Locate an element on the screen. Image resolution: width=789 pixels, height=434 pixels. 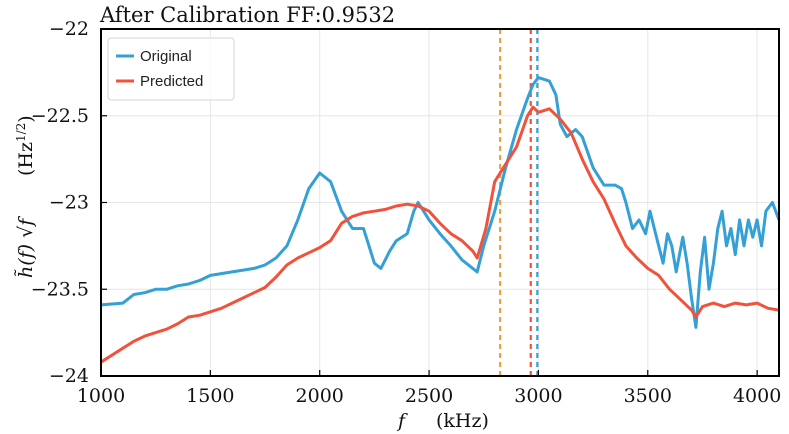
x-tick-label: 1500 is located at coordinates (210, 396).